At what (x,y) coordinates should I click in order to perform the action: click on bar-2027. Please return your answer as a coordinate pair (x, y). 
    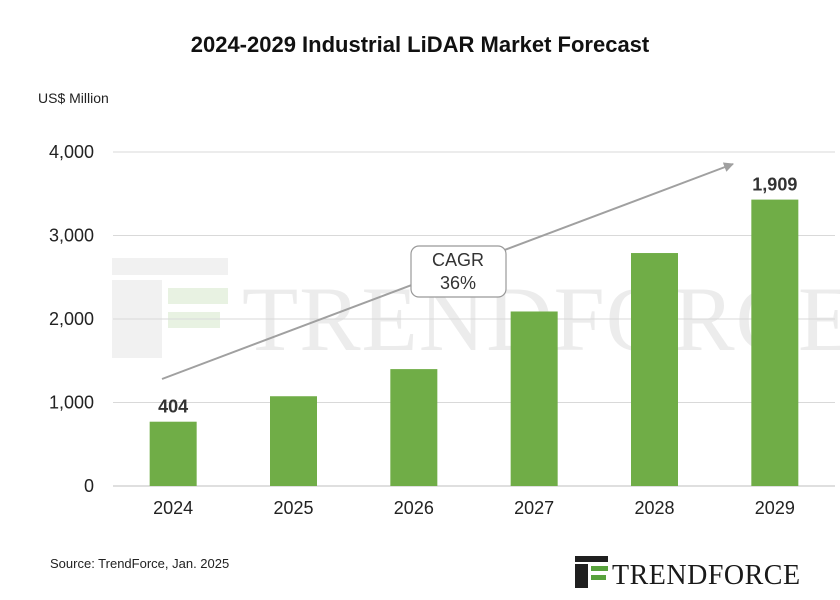
    Looking at the image, I should click on (534, 398).